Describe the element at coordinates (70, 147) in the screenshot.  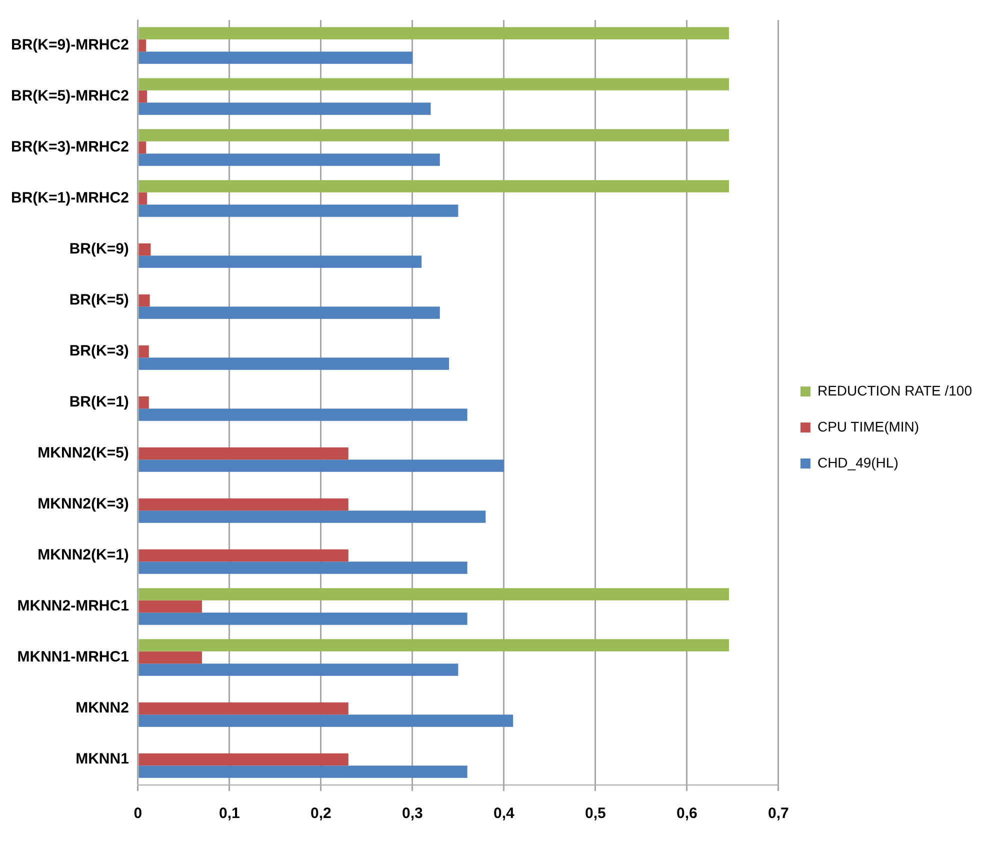
I see `y-tick-label: BR(K=3)-MRHC2` at that location.